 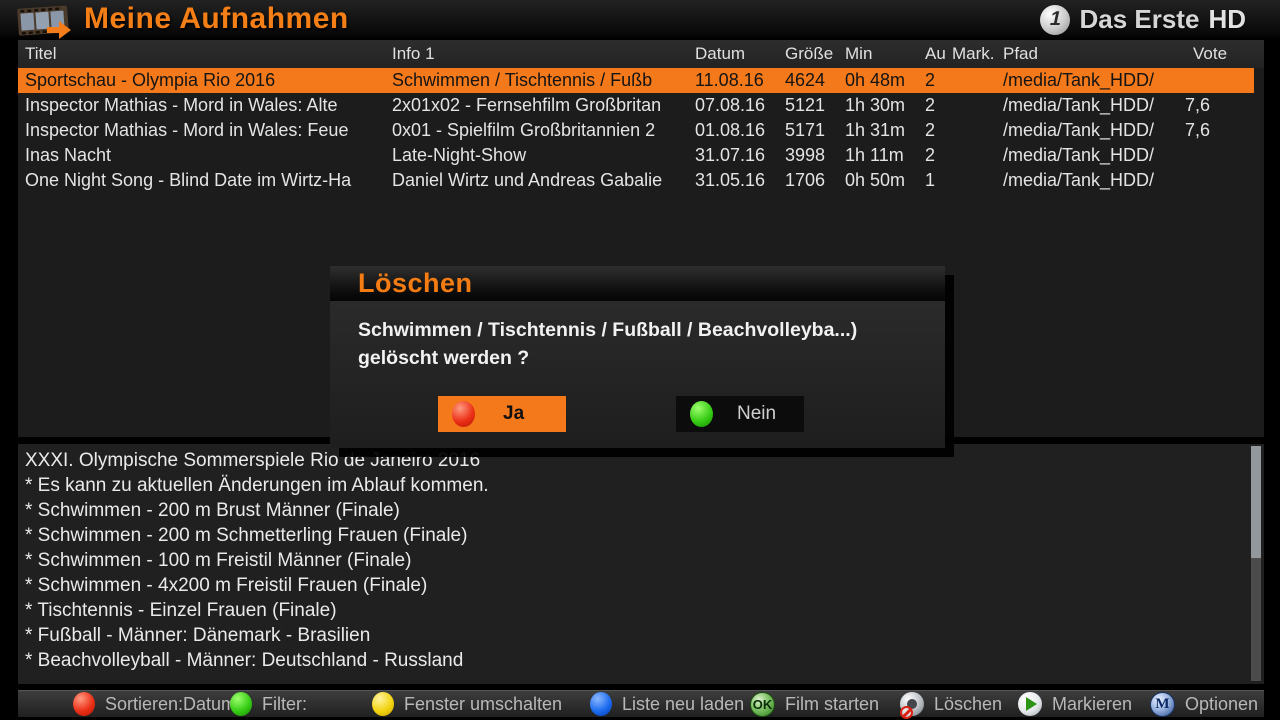 I want to click on menu-badge-icon: M, so click(x=1162, y=704).